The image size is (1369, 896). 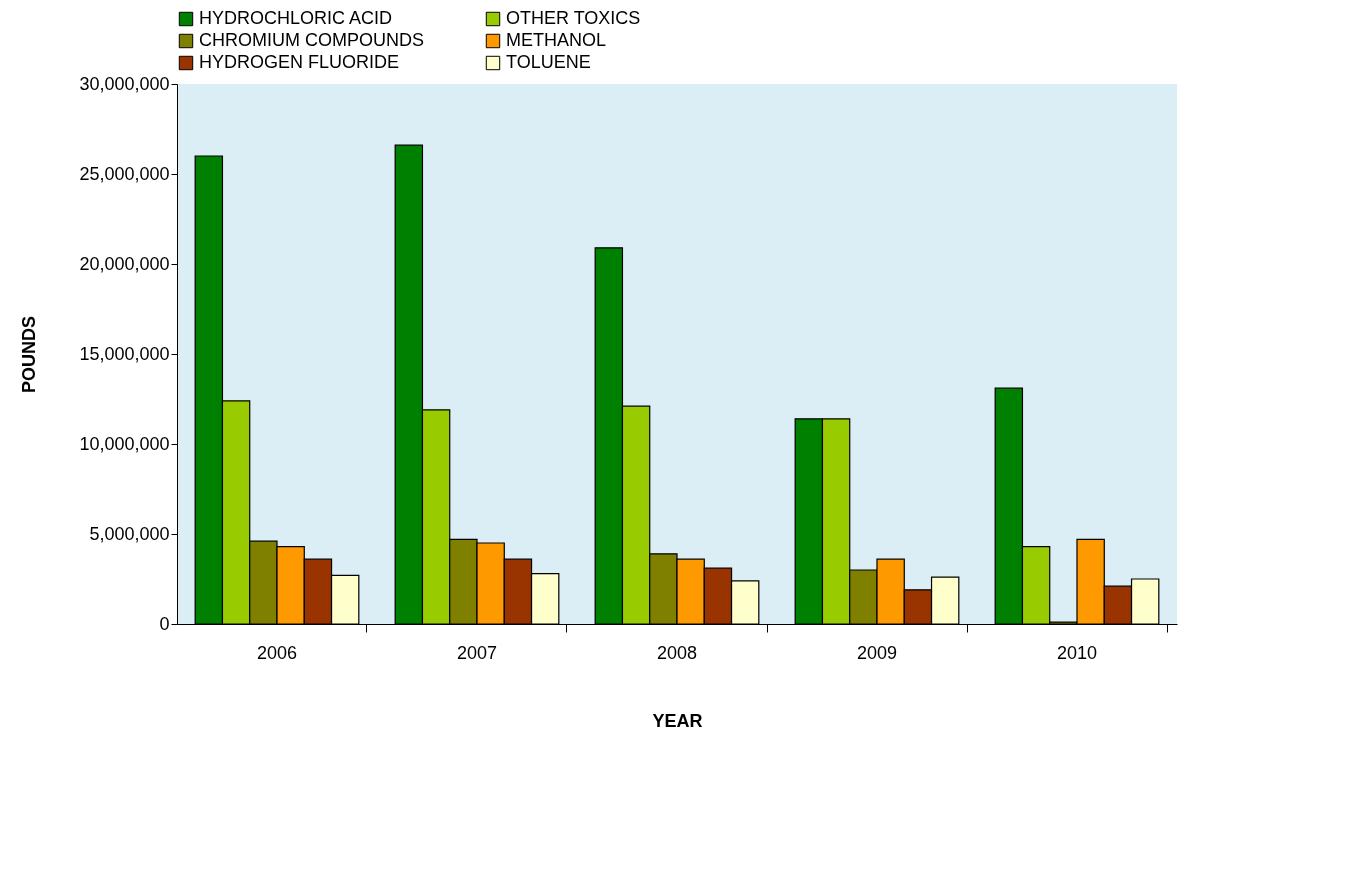 What do you see at coordinates (296, 18) in the screenshot?
I see `legend-label: HYDROCHLORIC ACID` at bounding box center [296, 18].